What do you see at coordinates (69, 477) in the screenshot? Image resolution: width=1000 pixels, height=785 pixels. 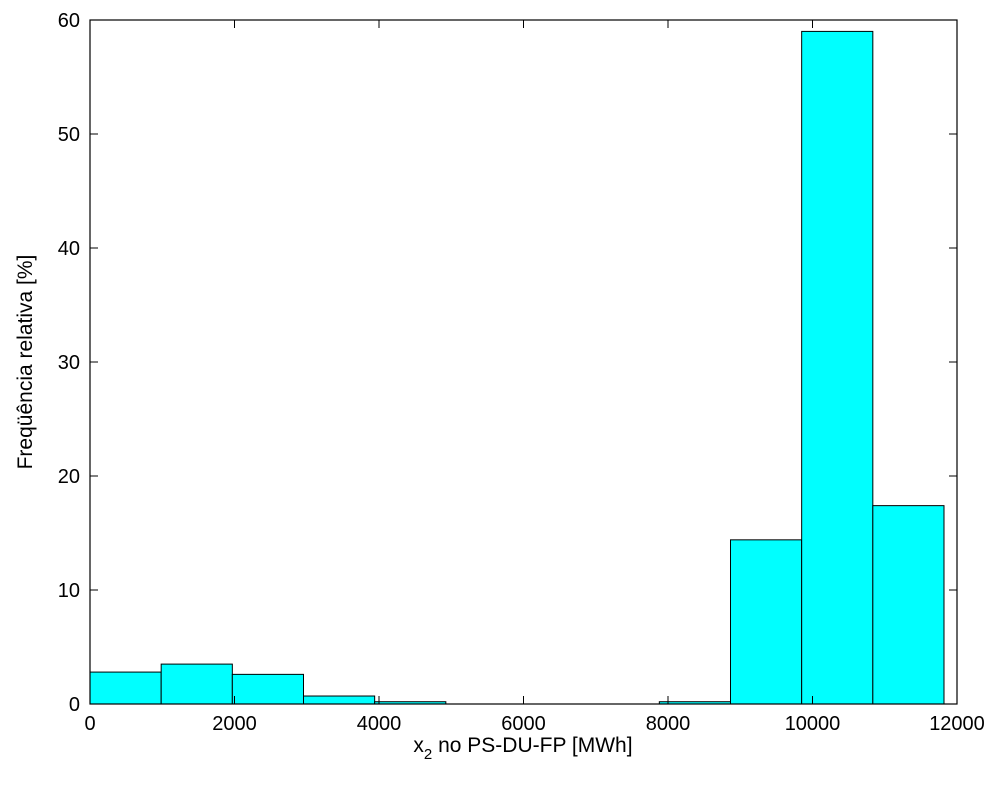 I see `y-tick-label-2: 20` at bounding box center [69, 477].